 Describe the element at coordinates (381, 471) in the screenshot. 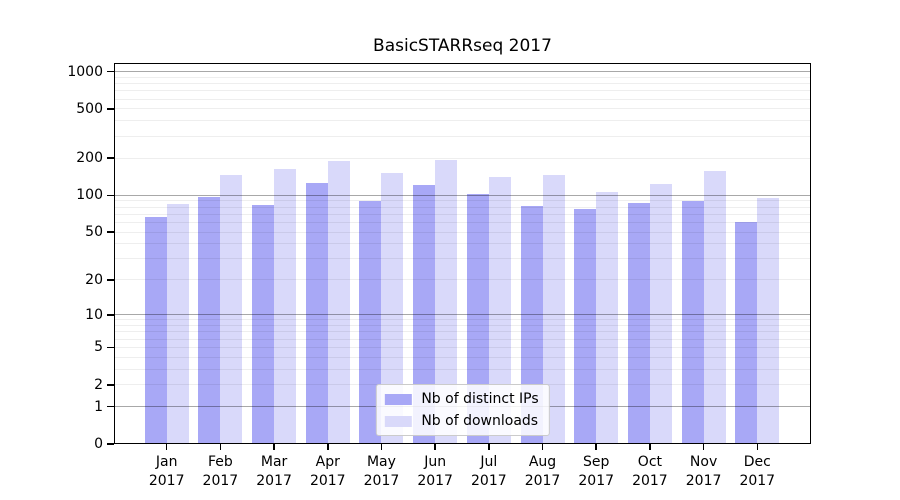

I see `x-axis-month-label: May 2017` at that location.